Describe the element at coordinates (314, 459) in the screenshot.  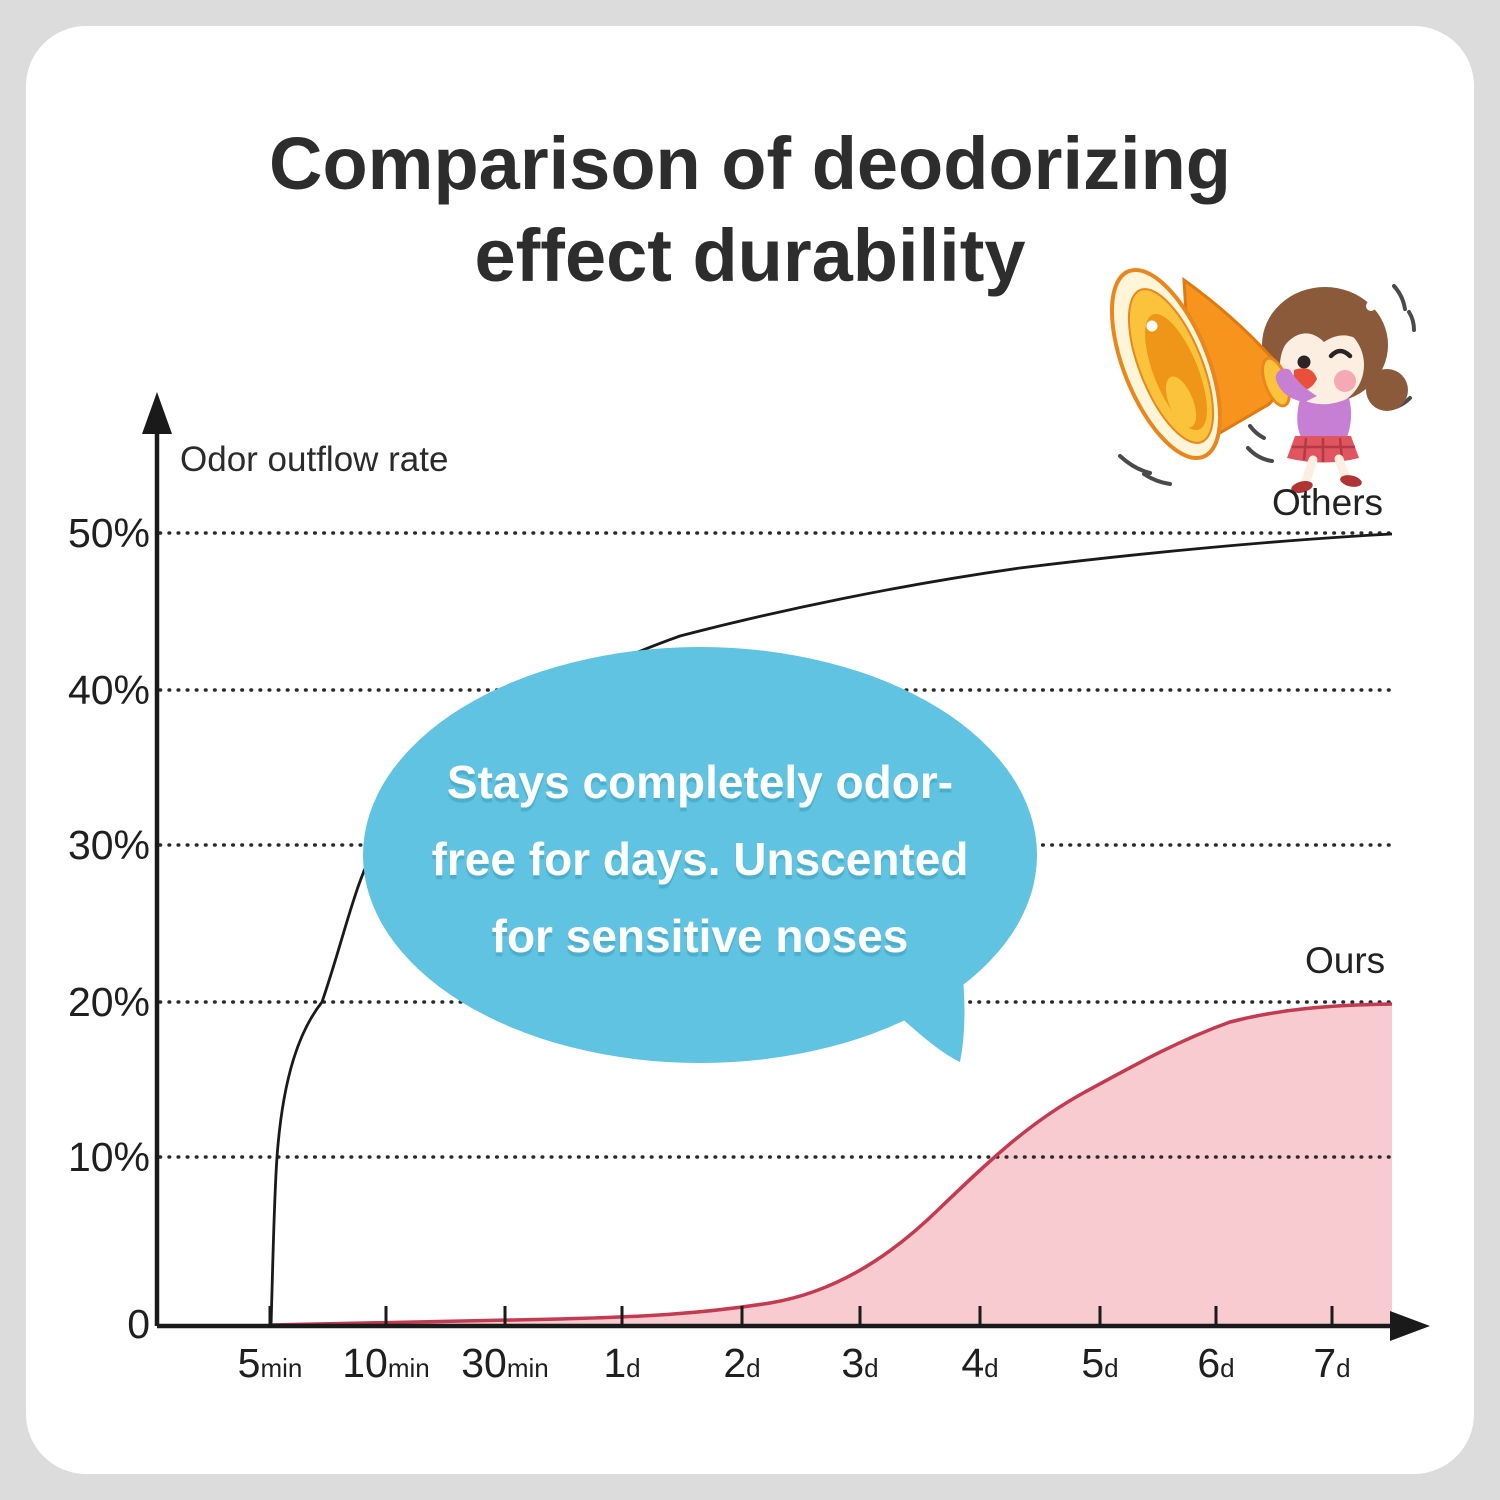
I see `y-axis-title: Odor outflow rate` at that location.